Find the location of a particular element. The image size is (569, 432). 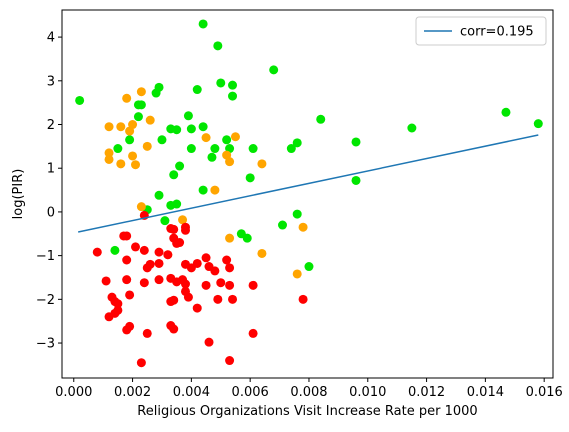

y-tick-label: 2 is located at coordinates (51, 125).